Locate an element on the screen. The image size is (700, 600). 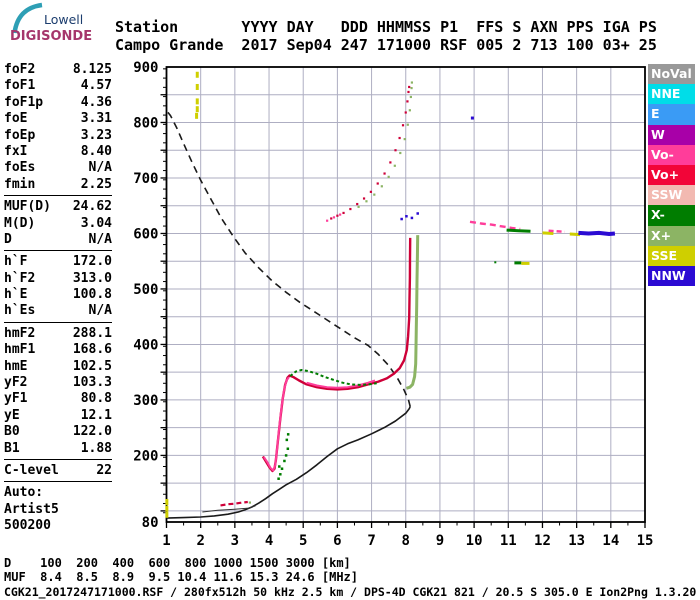
param-label: hmF1 is located at coordinates (20, 350).